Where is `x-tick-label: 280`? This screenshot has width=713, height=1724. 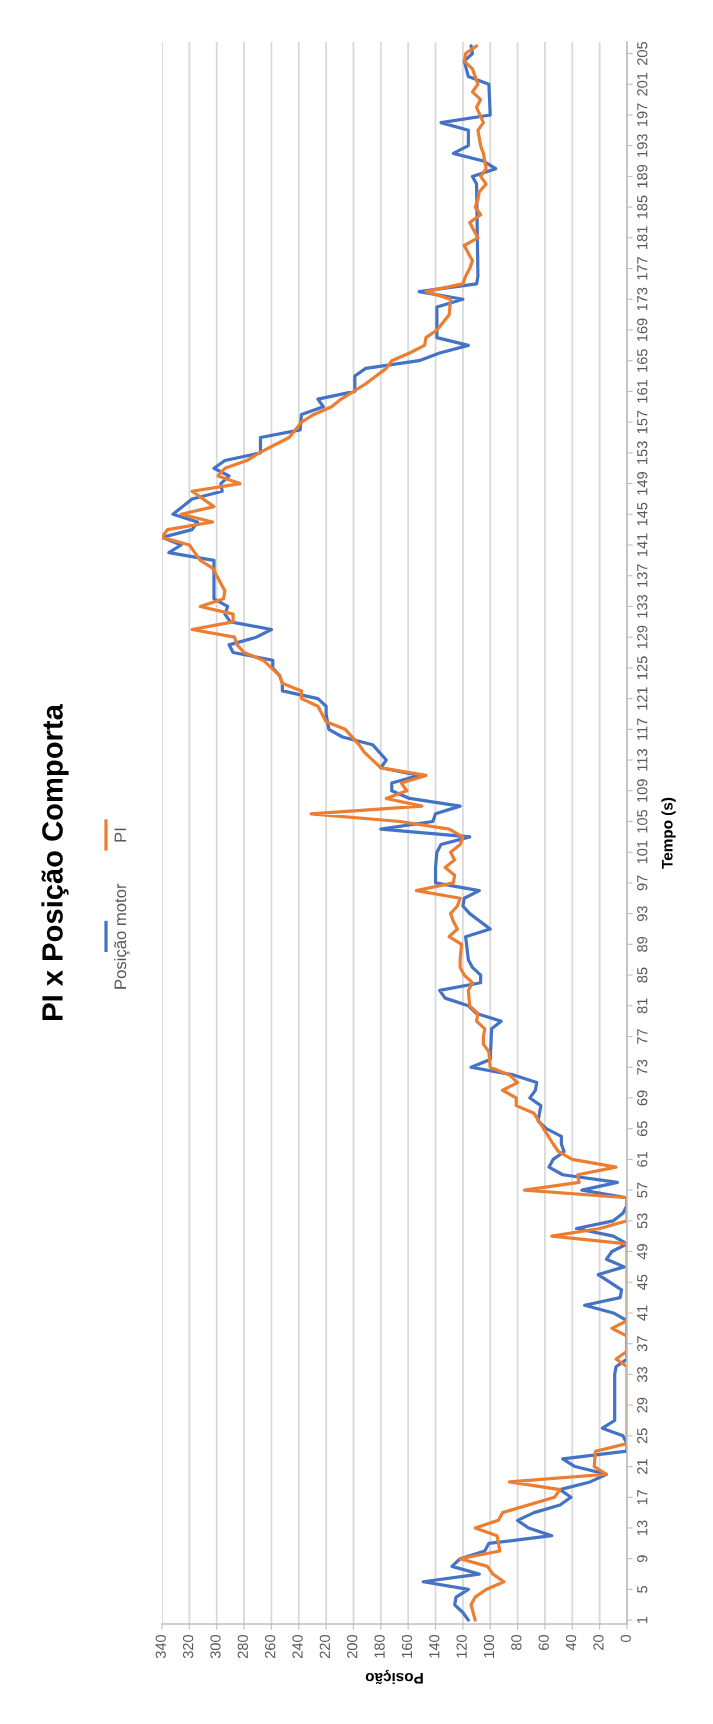
x-tick-label: 280 is located at coordinates (242, 1646).